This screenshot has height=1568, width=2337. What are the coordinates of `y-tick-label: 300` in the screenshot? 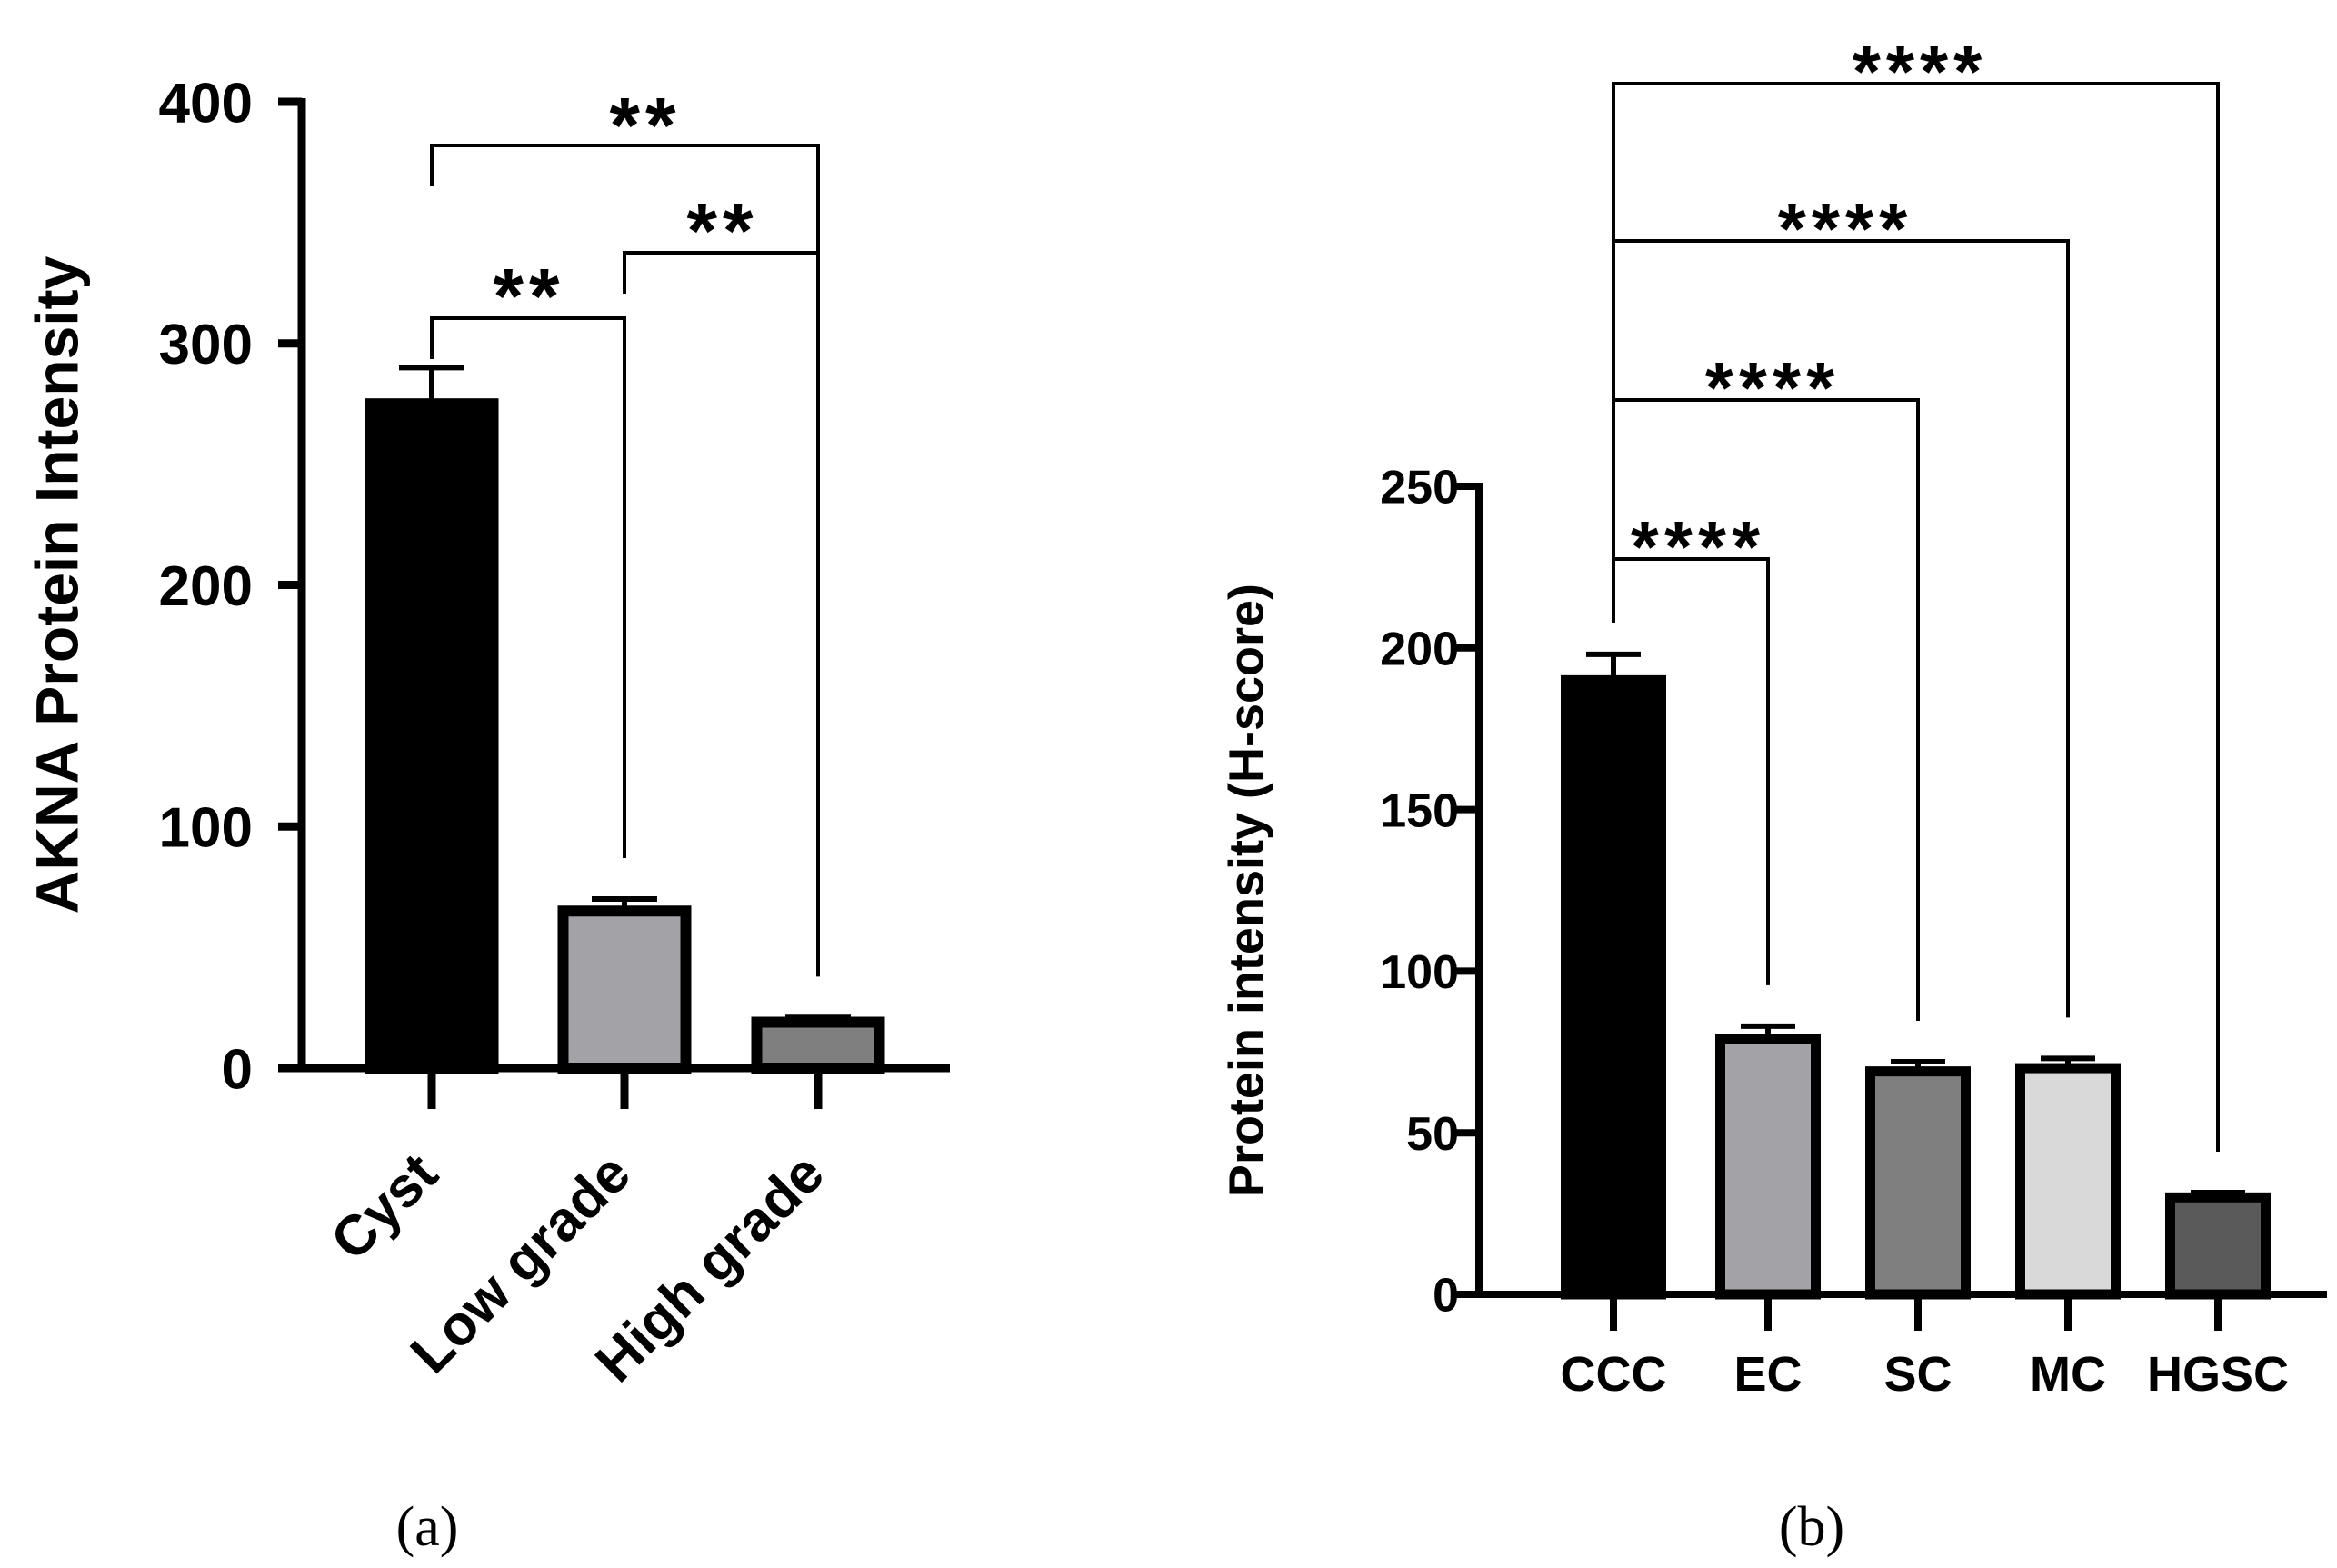 It's located at (206, 345).